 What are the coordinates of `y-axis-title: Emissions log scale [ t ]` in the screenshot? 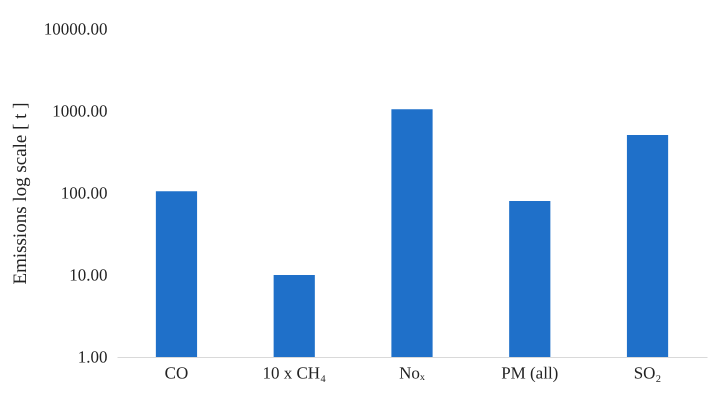 It's located at (20, 193).